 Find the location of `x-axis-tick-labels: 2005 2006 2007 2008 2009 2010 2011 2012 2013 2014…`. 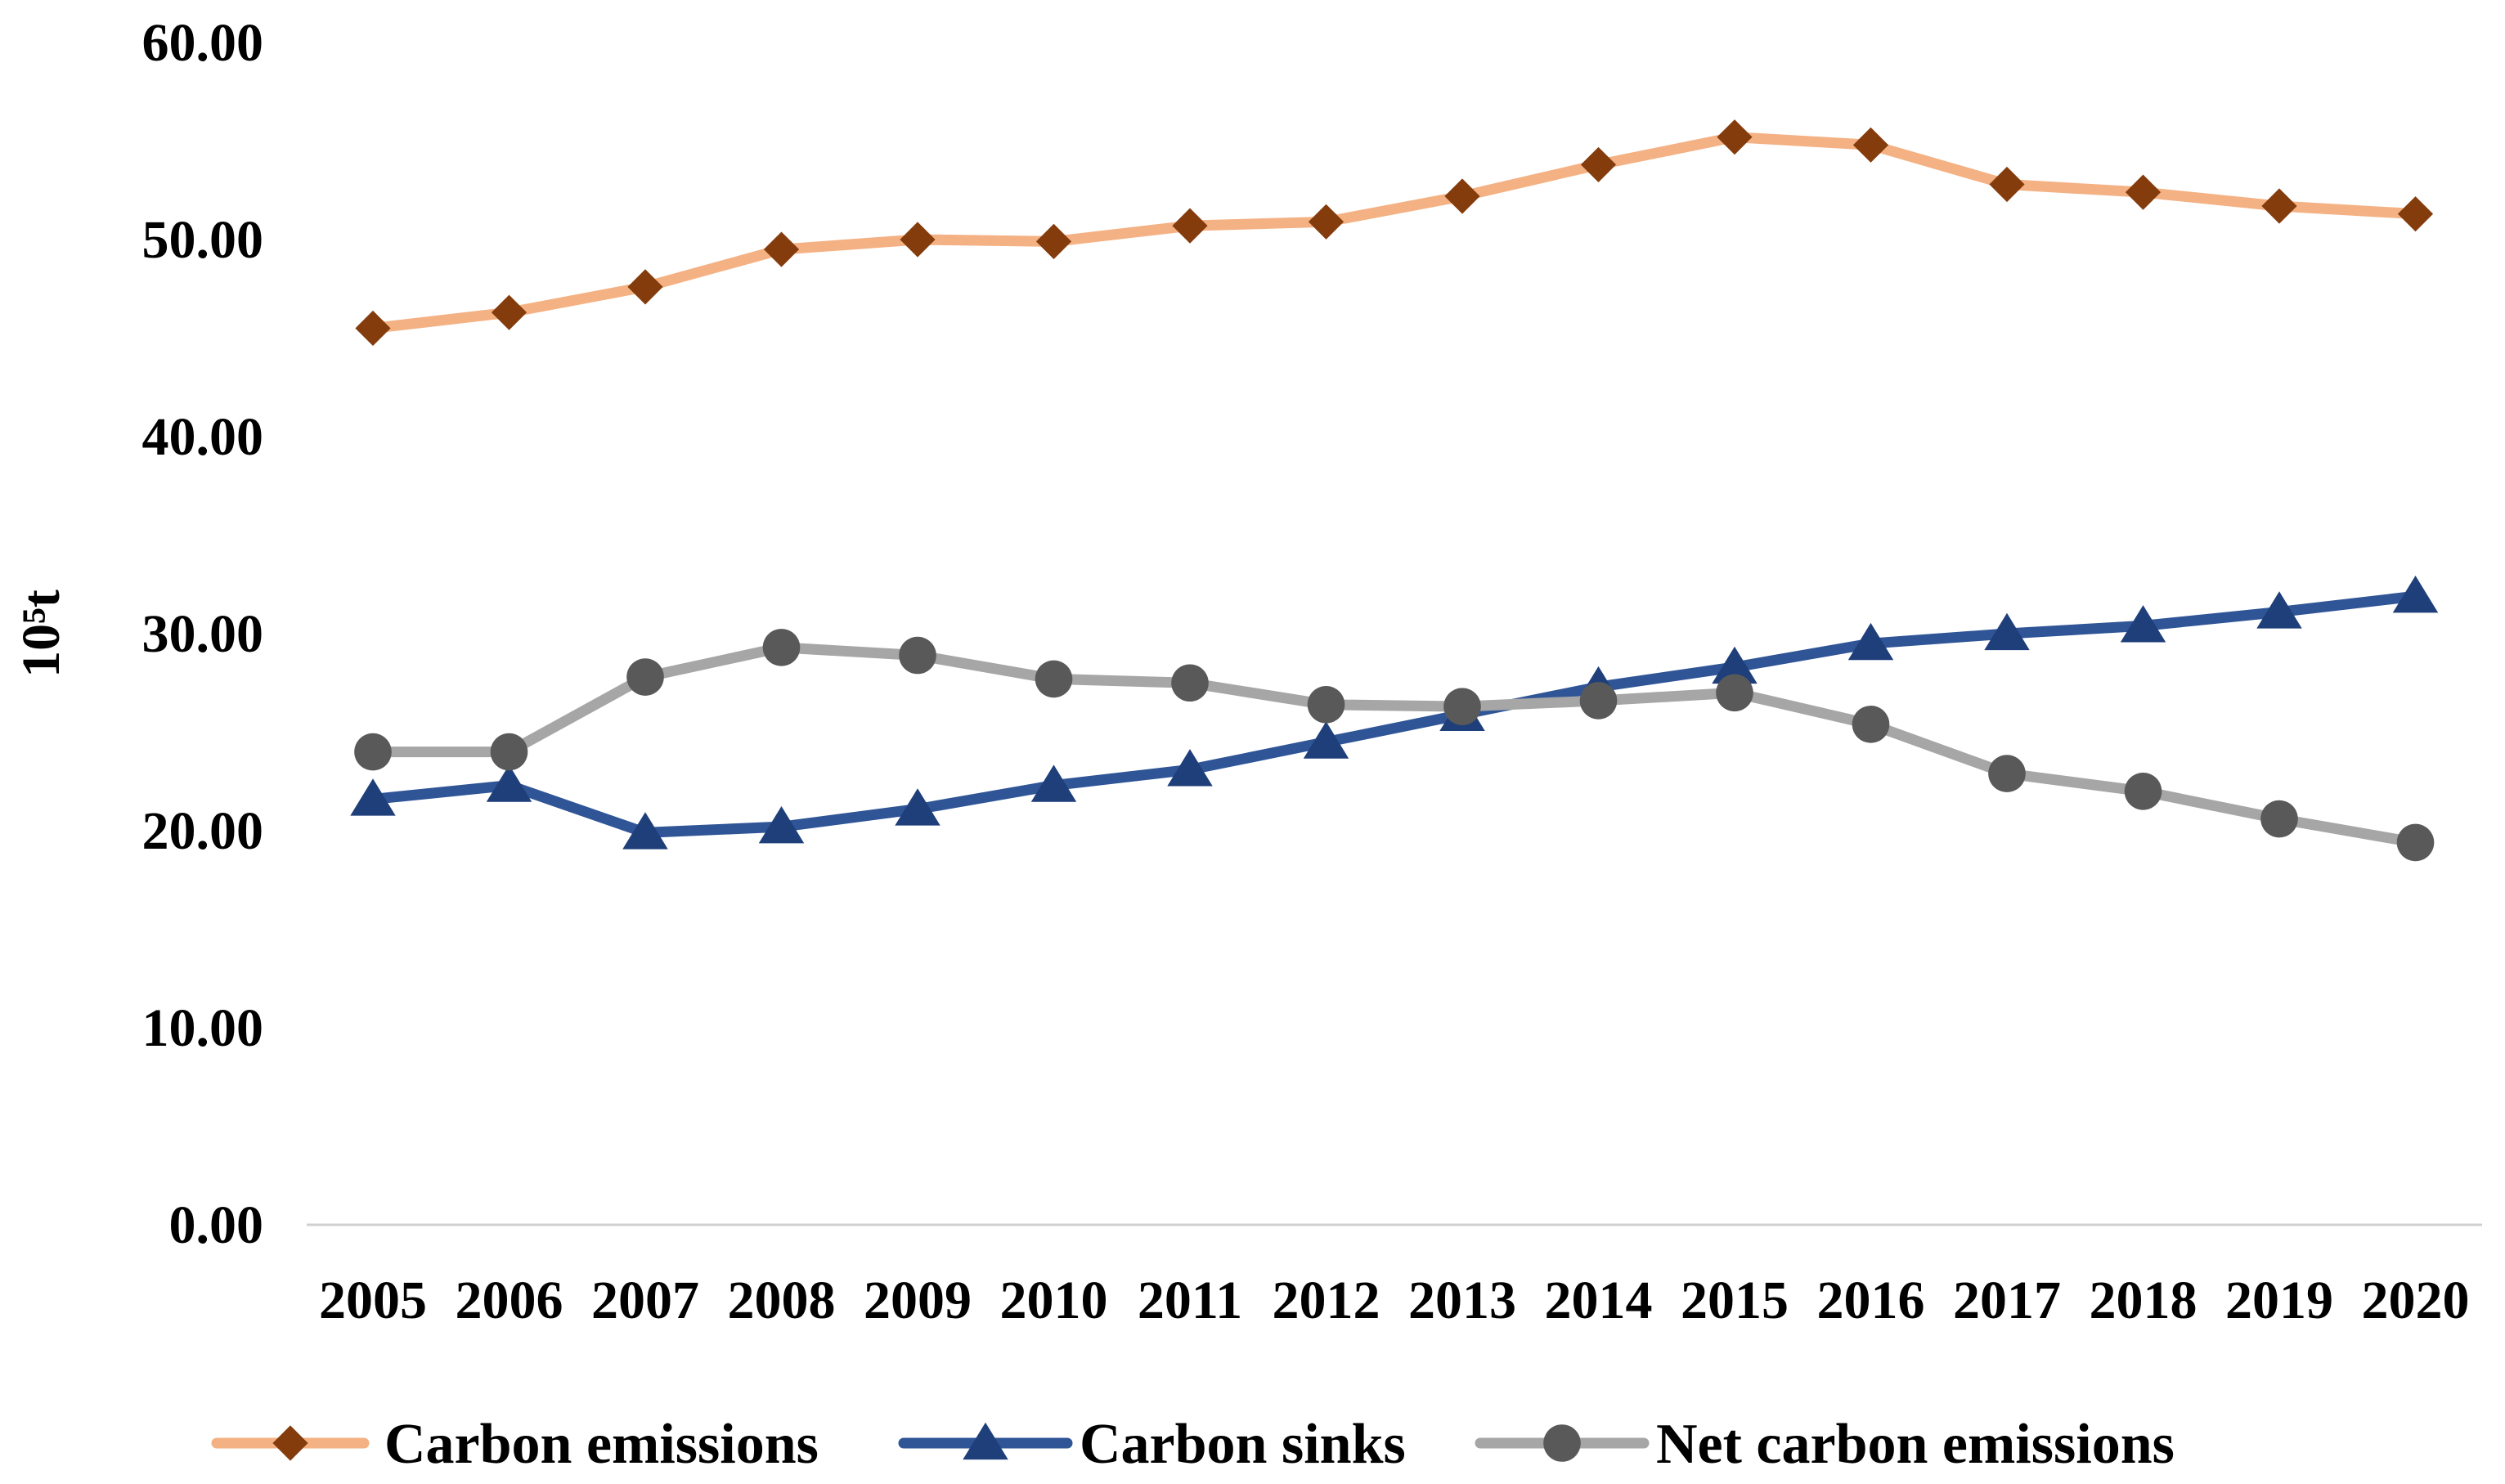

x-axis-tick-labels: 2005 2006 2007 2008 2009 2010 2011 2012 2013 2014… is located at coordinates (1394, 1300).